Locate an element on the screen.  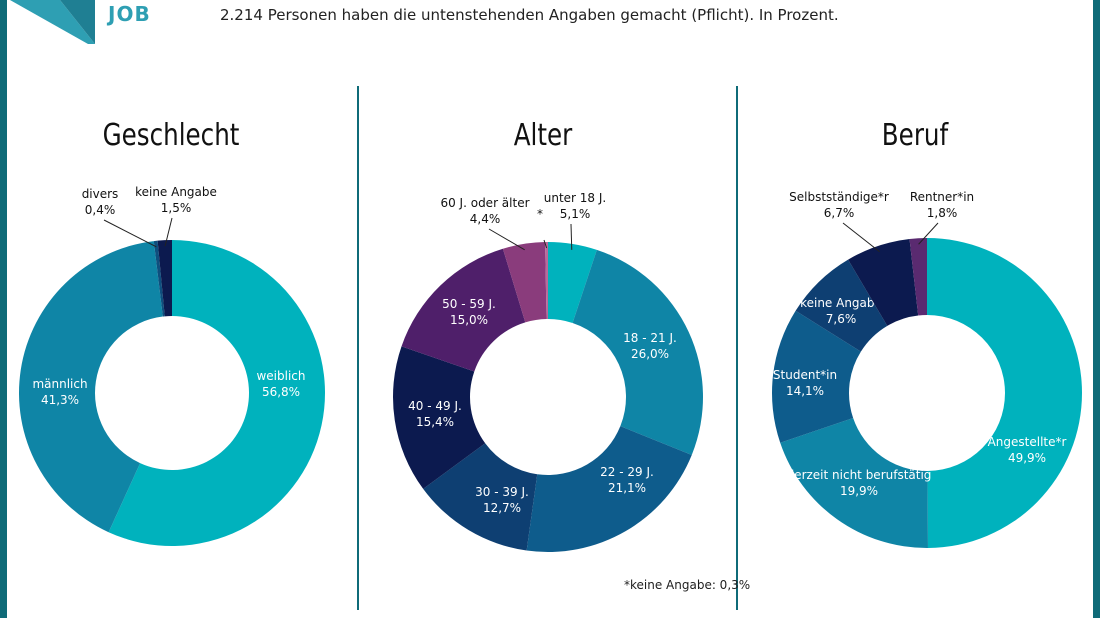
slice-label-2-3: keine Angabe is located at coordinates (841, 303).